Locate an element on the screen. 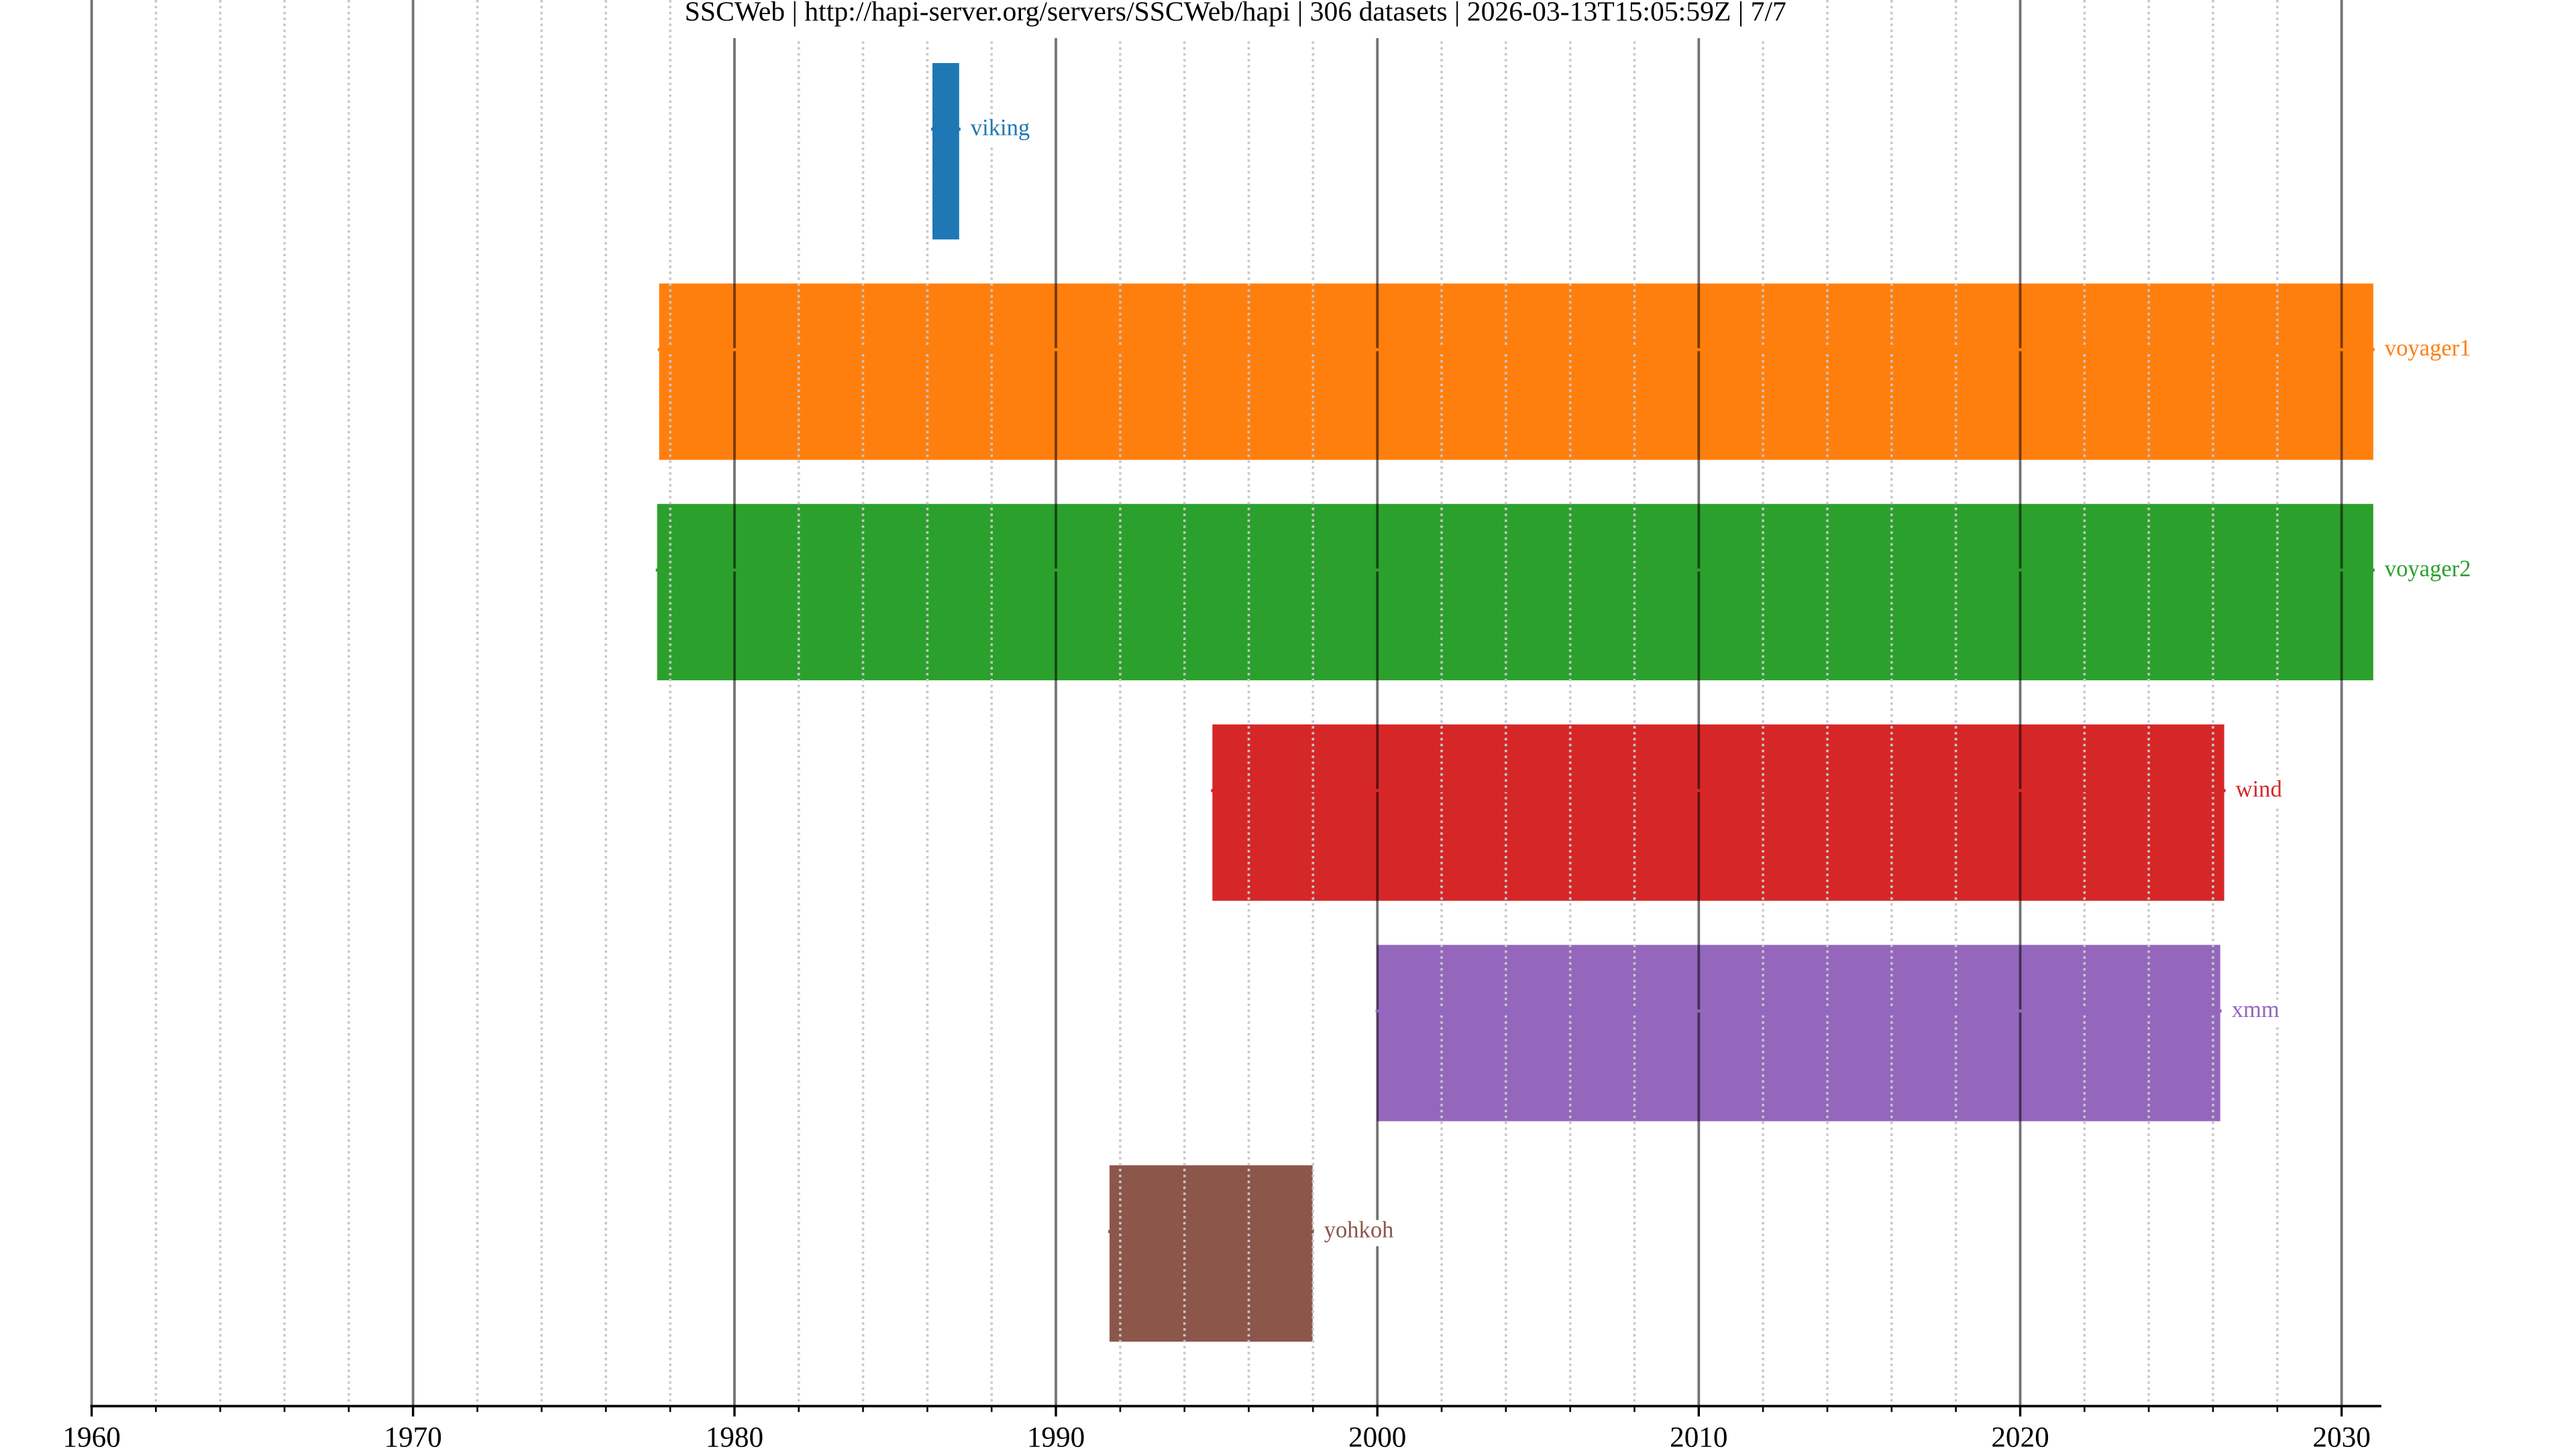 The image size is (2576, 1449). svg-text: 1960 is located at coordinates (91, 1435).